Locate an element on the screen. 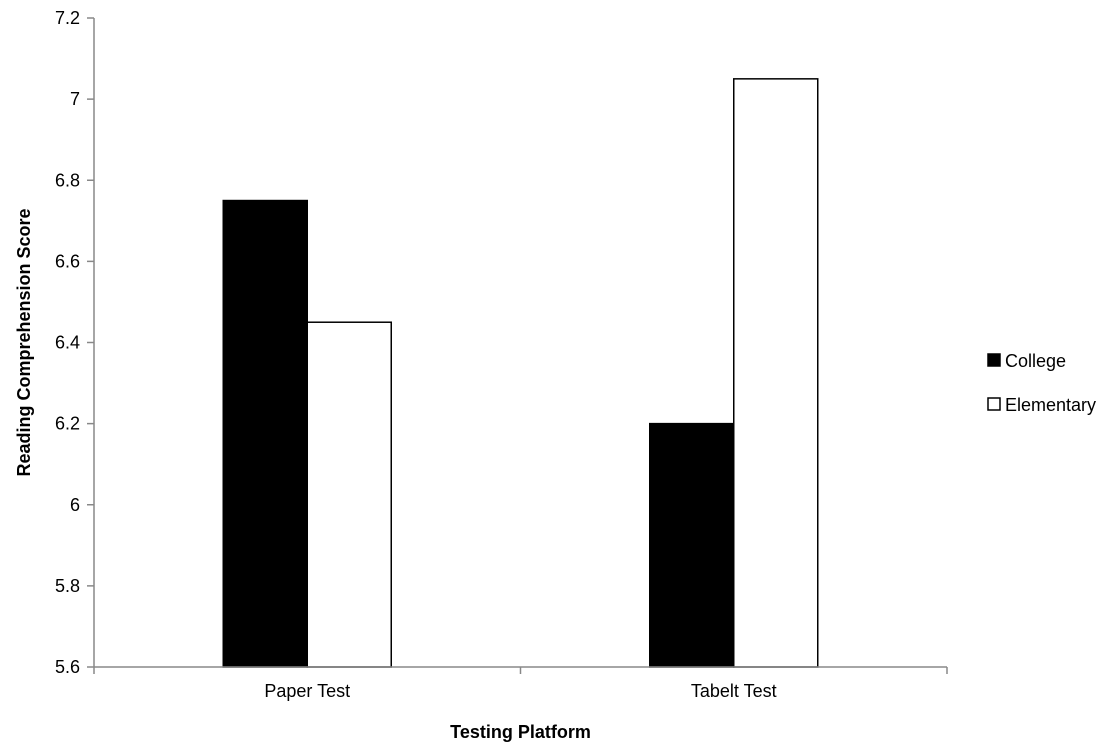 The image size is (1114, 744). y-tick-label: 6.8 is located at coordinates (67, 180).